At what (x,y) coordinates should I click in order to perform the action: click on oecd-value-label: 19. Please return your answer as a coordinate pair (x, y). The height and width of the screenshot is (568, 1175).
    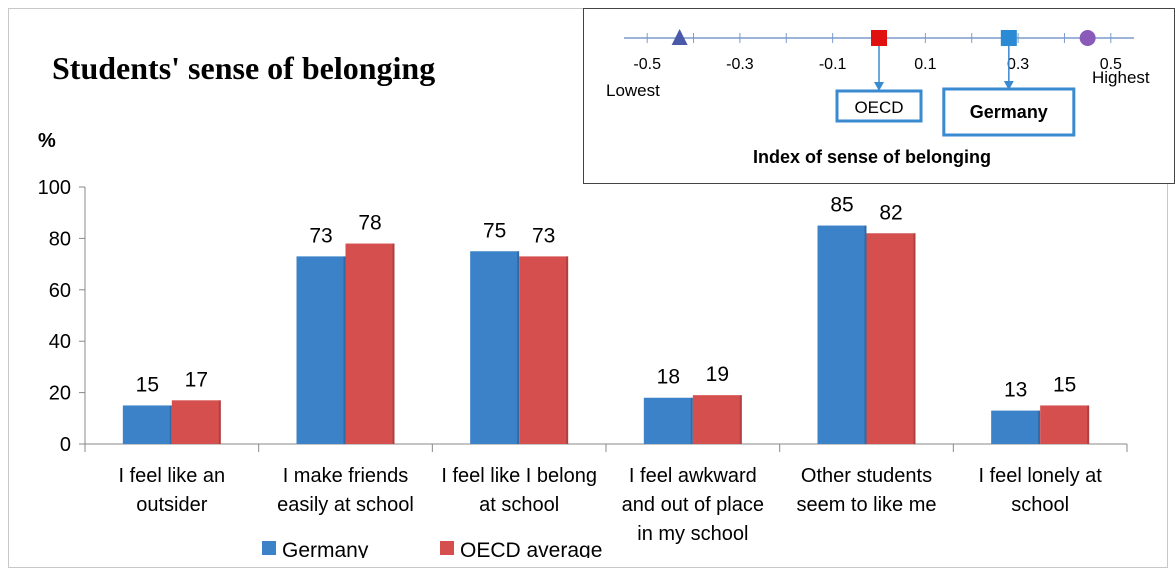
    Looking at the image, I should click on (717, 374).